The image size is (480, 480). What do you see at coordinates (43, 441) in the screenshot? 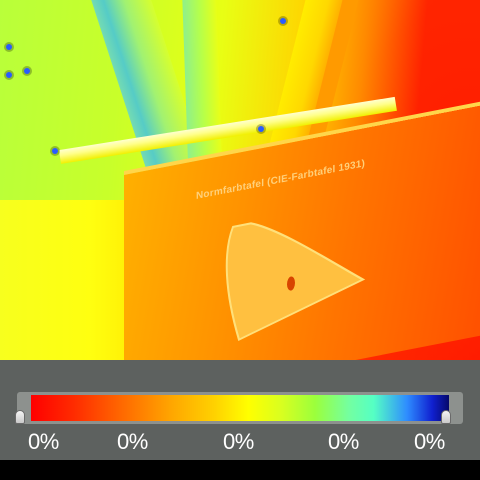
I see `scale-label-0: 0%` at bounding box center [43, 441].